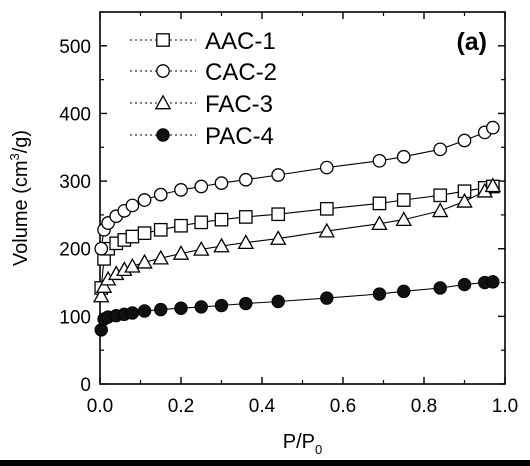 This screenshot has width=530, height=466. Describe the element at coordinates (424, 406) in the screenshot. I see `x-tick-label-4: 0.8` at that location.